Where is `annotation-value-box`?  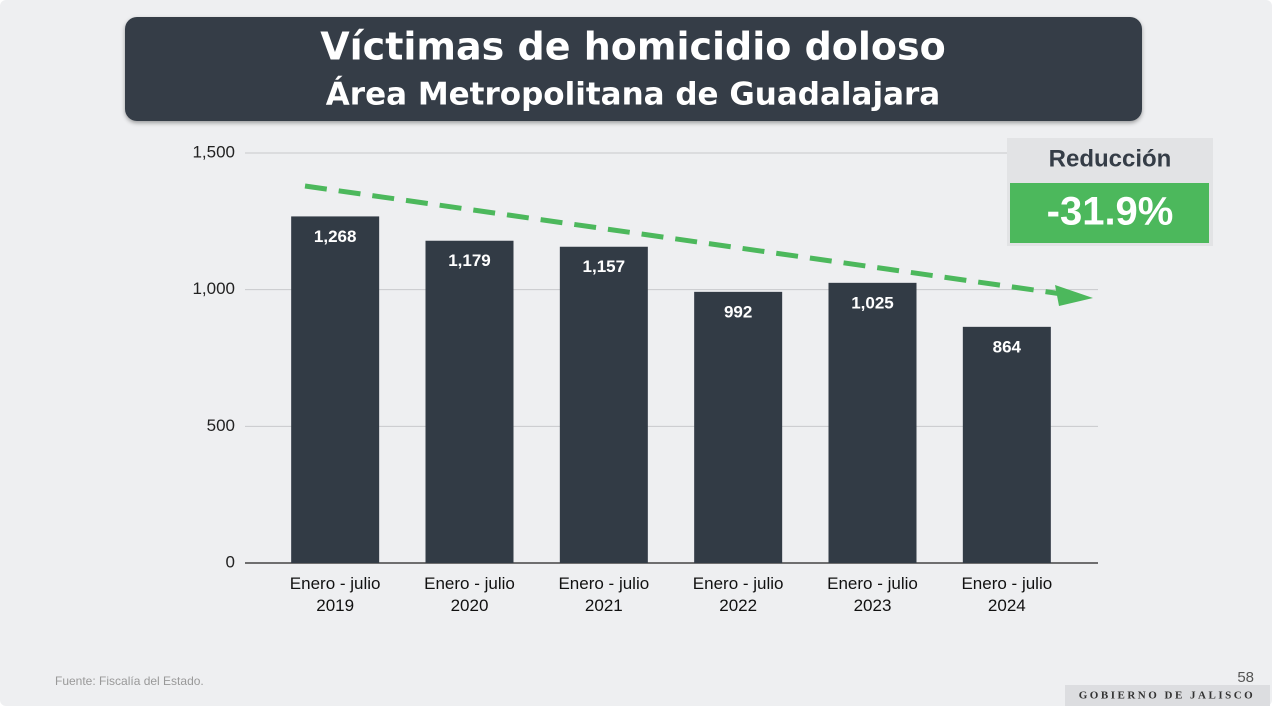 annotation-value-box is located at coordinates (1109, 213).